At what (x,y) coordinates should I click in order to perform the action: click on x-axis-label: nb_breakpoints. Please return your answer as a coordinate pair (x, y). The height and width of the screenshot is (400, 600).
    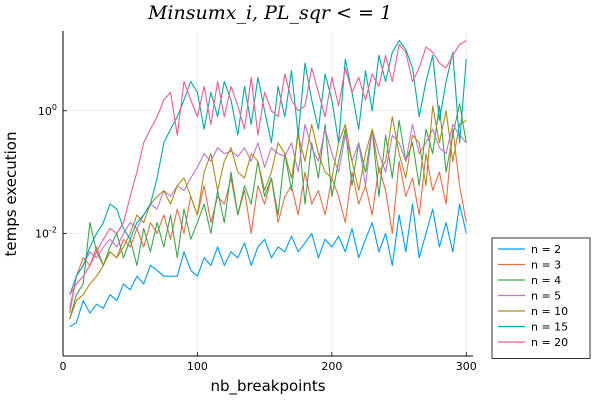
    Looking at the image, I should click on (267, 386).